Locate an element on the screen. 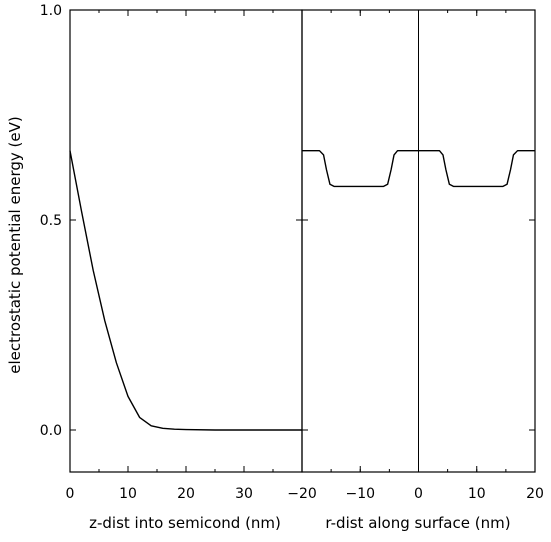 The width and height of the screenshot is (551, 542). y-tick-label: 1.0 is located at coordinates (51, 11).